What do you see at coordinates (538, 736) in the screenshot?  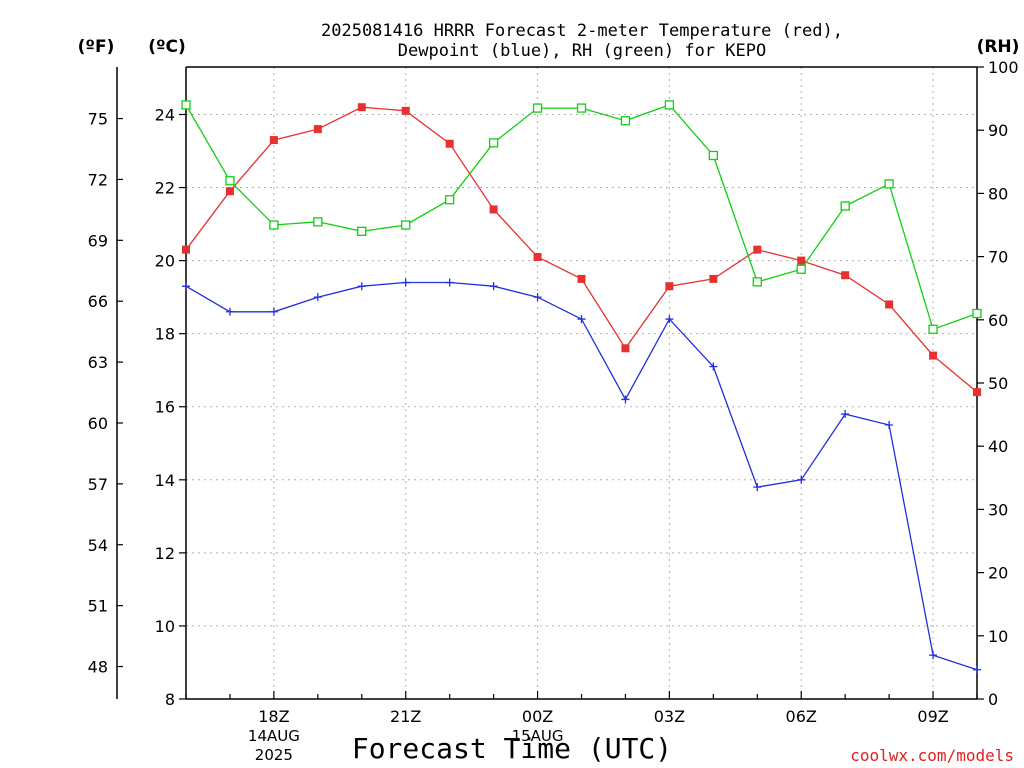 I see `x-date-label: 15AUG` at bounding box center [538, 736].